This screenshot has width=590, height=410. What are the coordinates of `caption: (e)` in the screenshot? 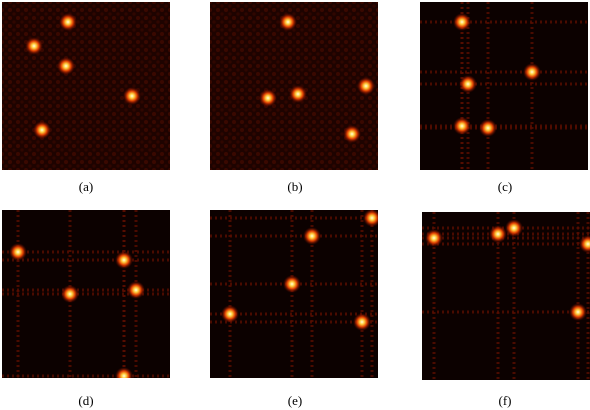 It's located at (295, 400).